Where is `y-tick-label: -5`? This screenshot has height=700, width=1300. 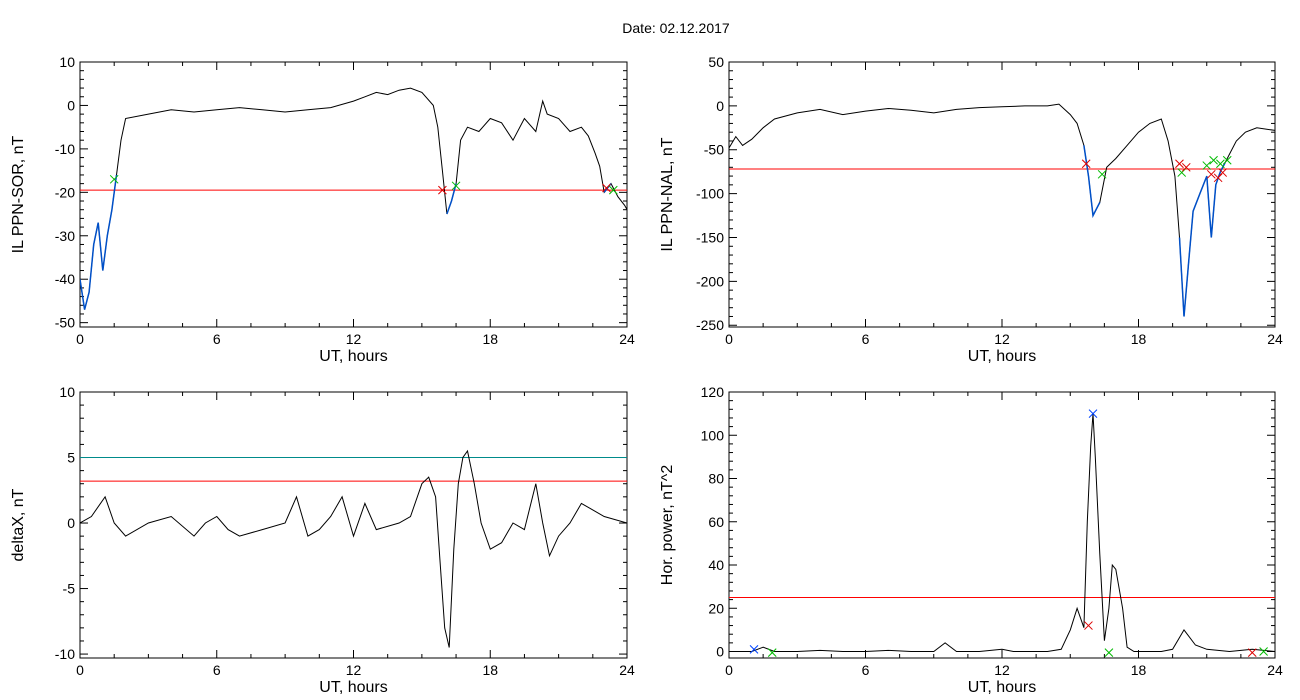
y-tick-label: -5 is located at coordinates (69, 589).